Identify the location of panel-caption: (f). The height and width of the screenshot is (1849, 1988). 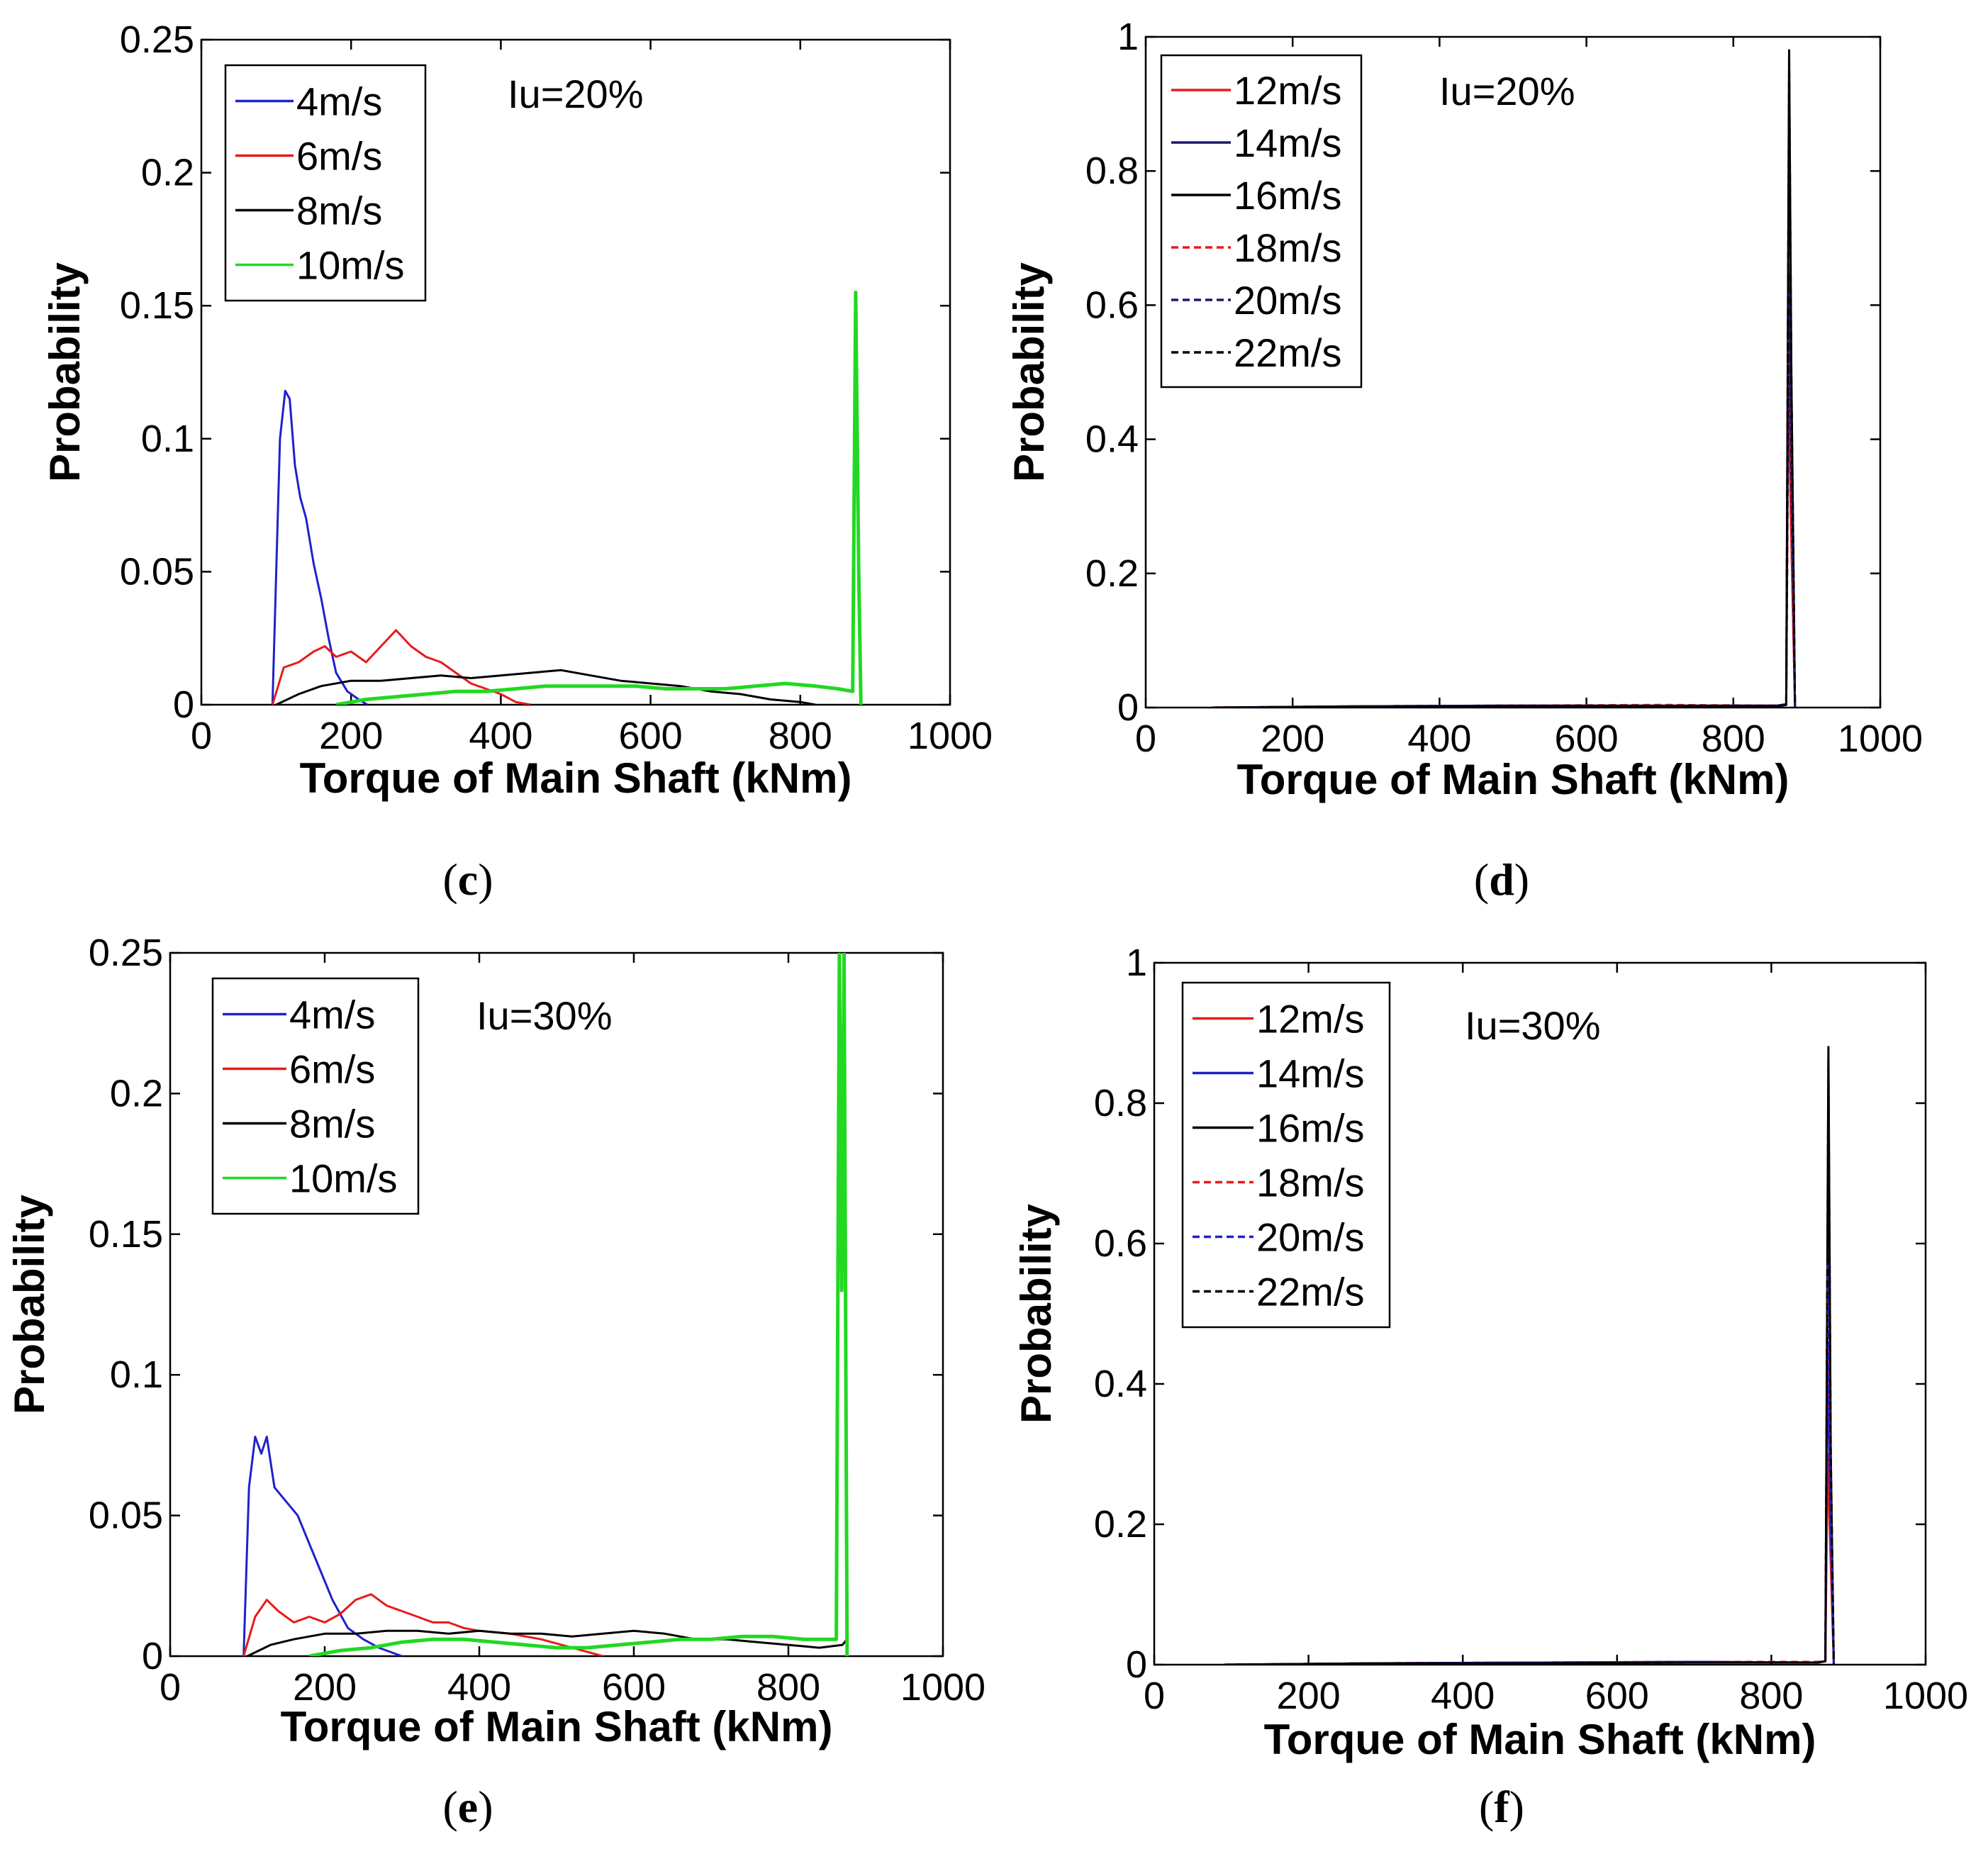
(1502, 1807).